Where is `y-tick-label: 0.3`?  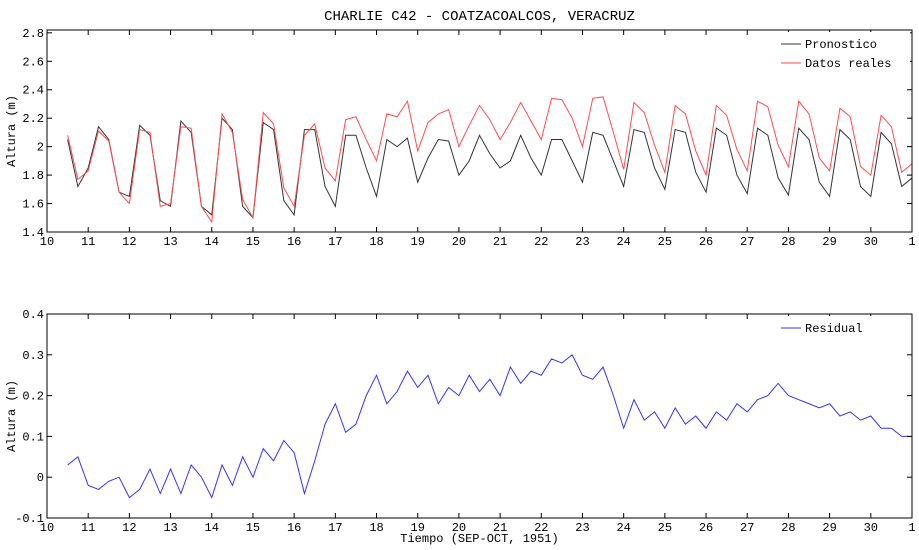 y-tick-label: 0.3 is located at coordinates (33, 356).